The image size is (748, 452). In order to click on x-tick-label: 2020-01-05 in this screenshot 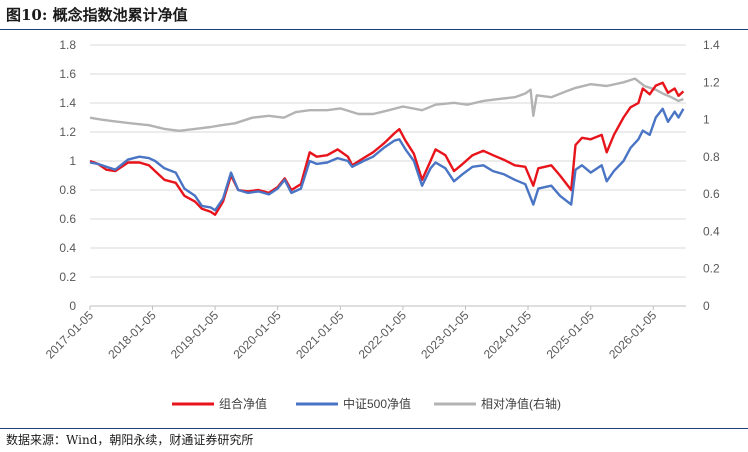, I will do `click(257, 335)`.